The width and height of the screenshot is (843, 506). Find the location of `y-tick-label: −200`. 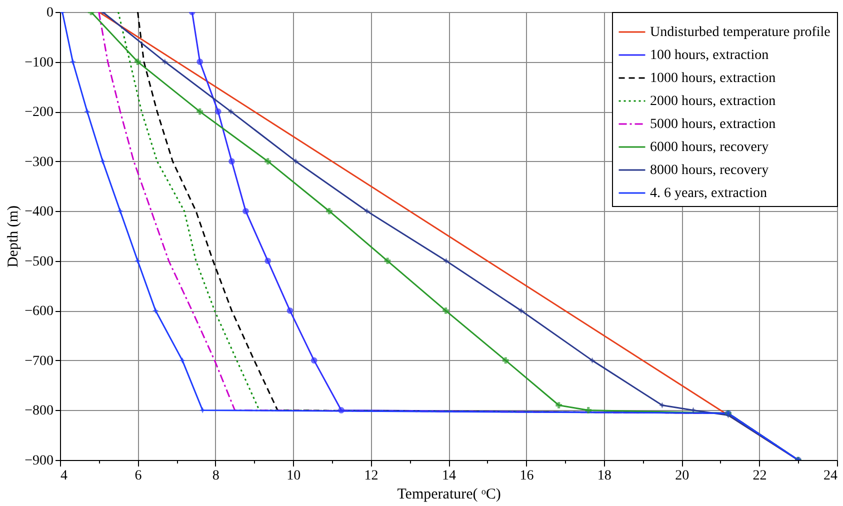

y-tick-label: −200 is located at coordinates (39, 112).